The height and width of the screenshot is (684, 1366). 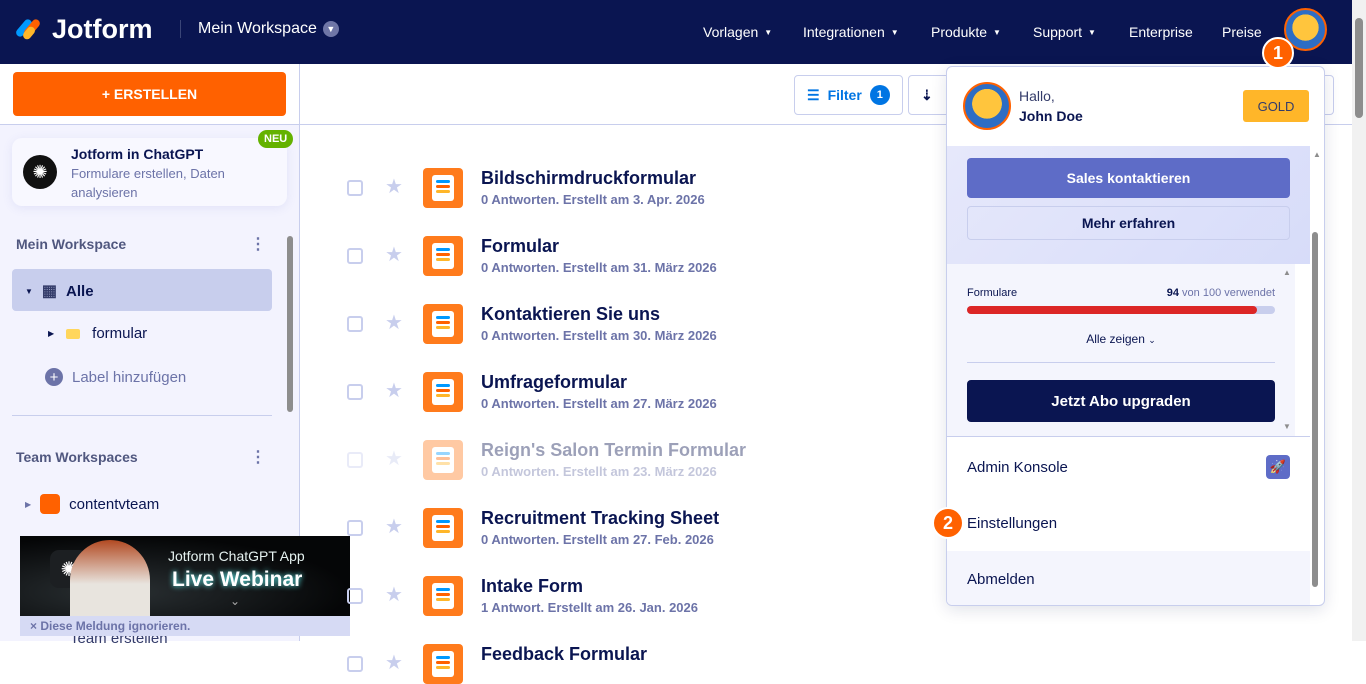 What do you see at coordinates (1128, 467) in the screenshot?
I see `menu-item-admin-console: Admin Konsole 🚀` at bounding box center [1128, 467].